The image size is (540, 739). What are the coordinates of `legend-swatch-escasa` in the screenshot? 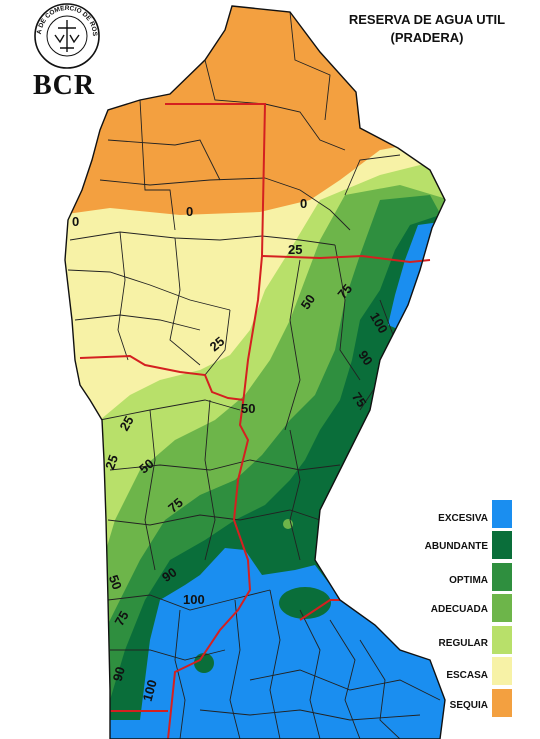 It's located at (502, 671).